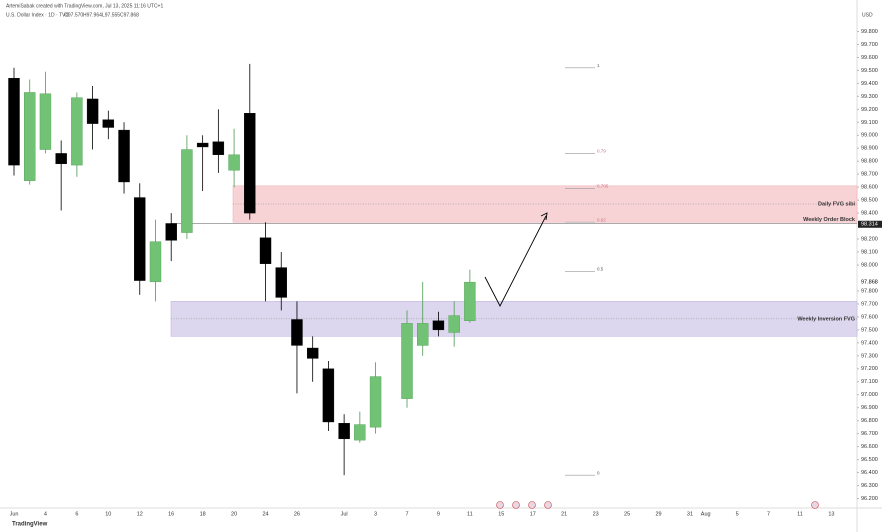 Image resolution: width=882 pixels, height=532 pixels. I want to click on y-tick-label: 96.700, so click(869, 434).